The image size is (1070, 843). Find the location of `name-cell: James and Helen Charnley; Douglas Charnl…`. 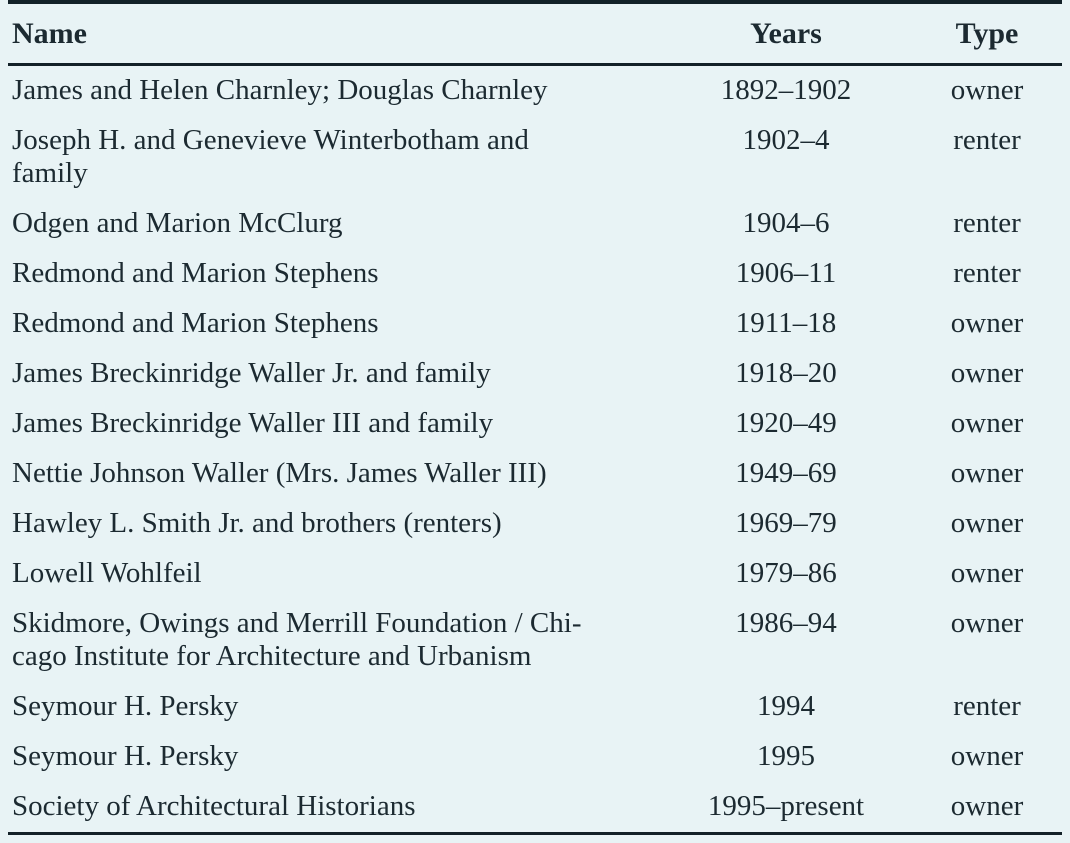

name-cell: James and Helen Charnley; Douglas Charnl… is located at coordinates (280, 90).